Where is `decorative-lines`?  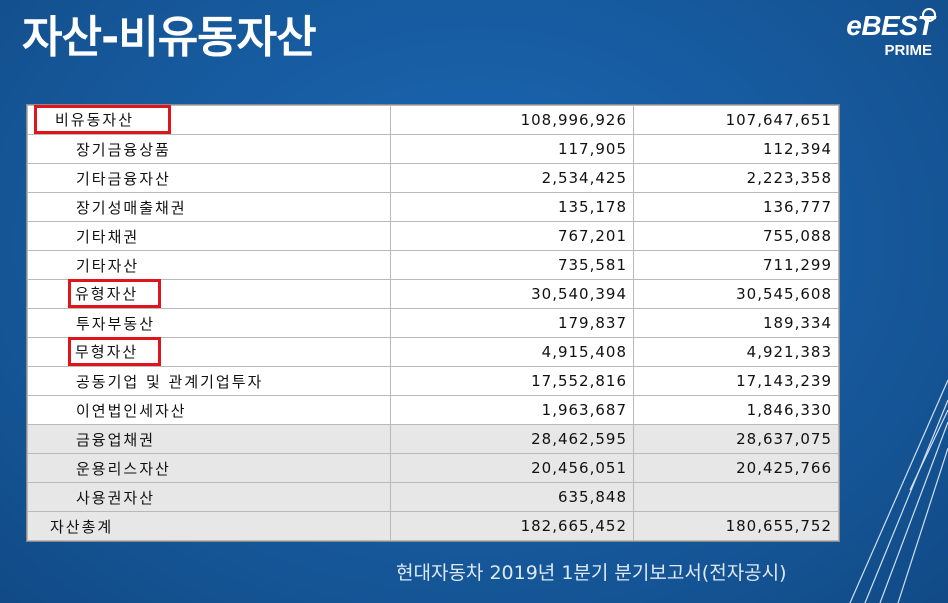
decorative-lines is located at coordinates (898, 491).